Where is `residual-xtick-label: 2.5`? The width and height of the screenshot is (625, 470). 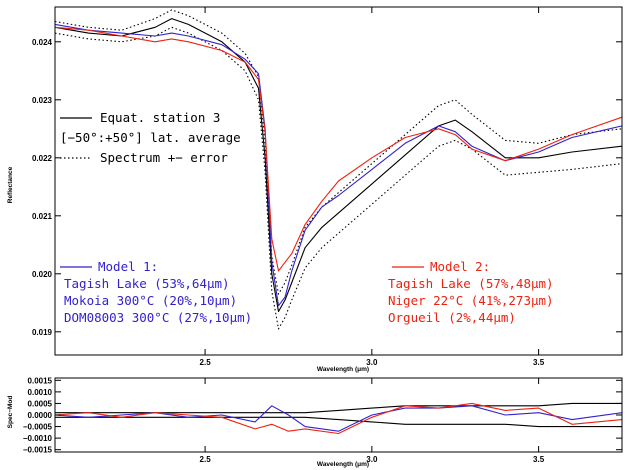
residual-xtick-label: 2.5 is located at coordinates (206, 459).